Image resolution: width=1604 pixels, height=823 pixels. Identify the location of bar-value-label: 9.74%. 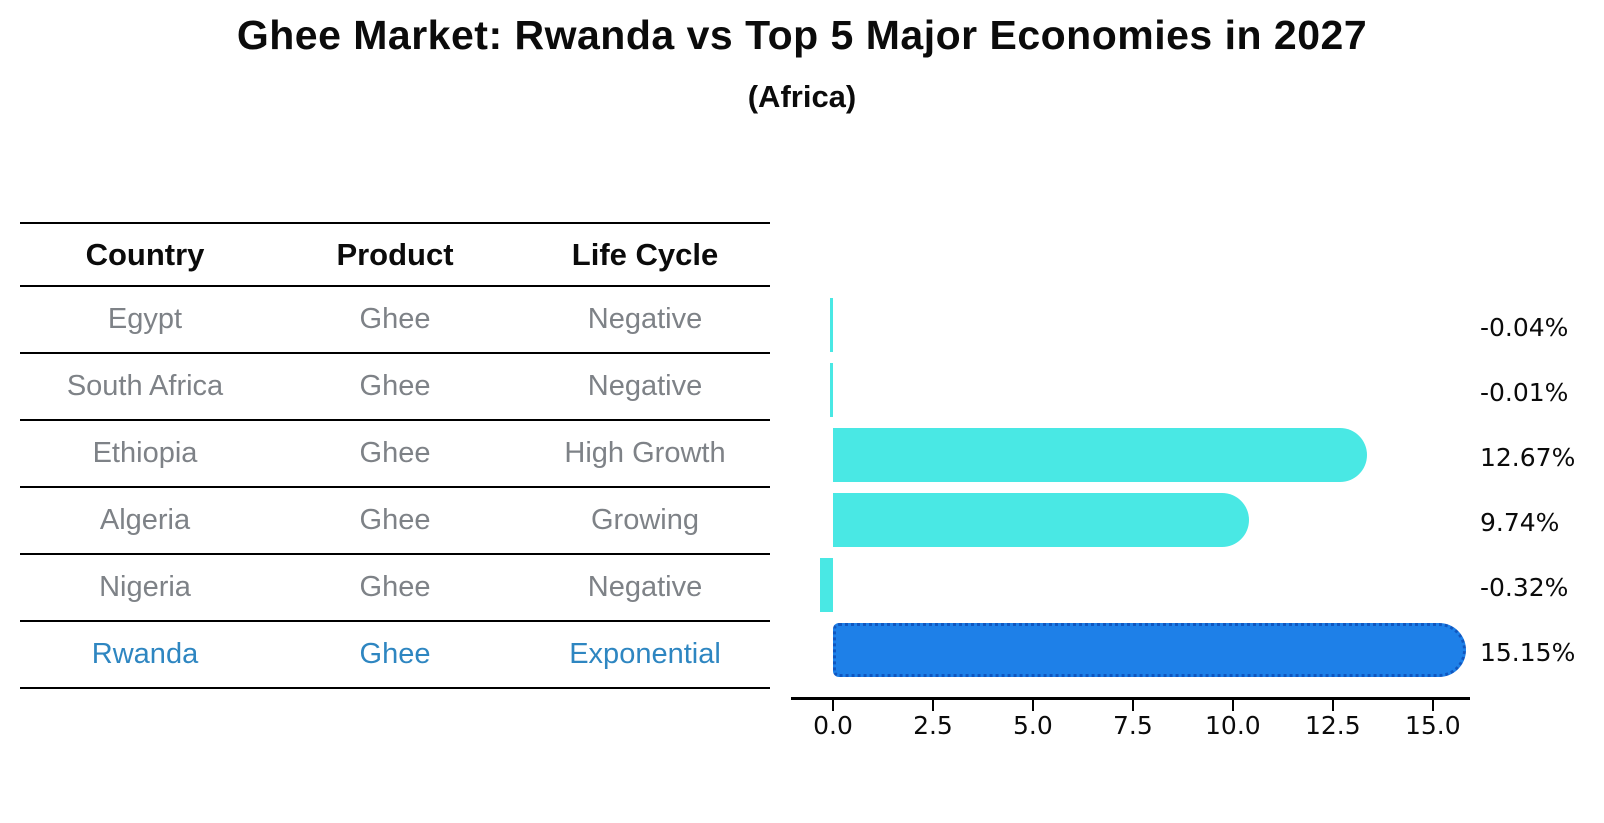
(1520, 522).